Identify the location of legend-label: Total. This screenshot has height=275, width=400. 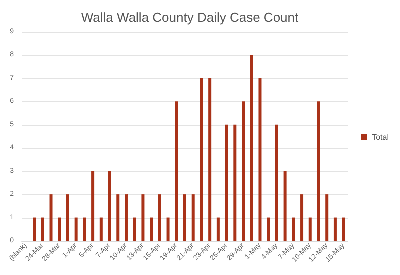
(381, 137).